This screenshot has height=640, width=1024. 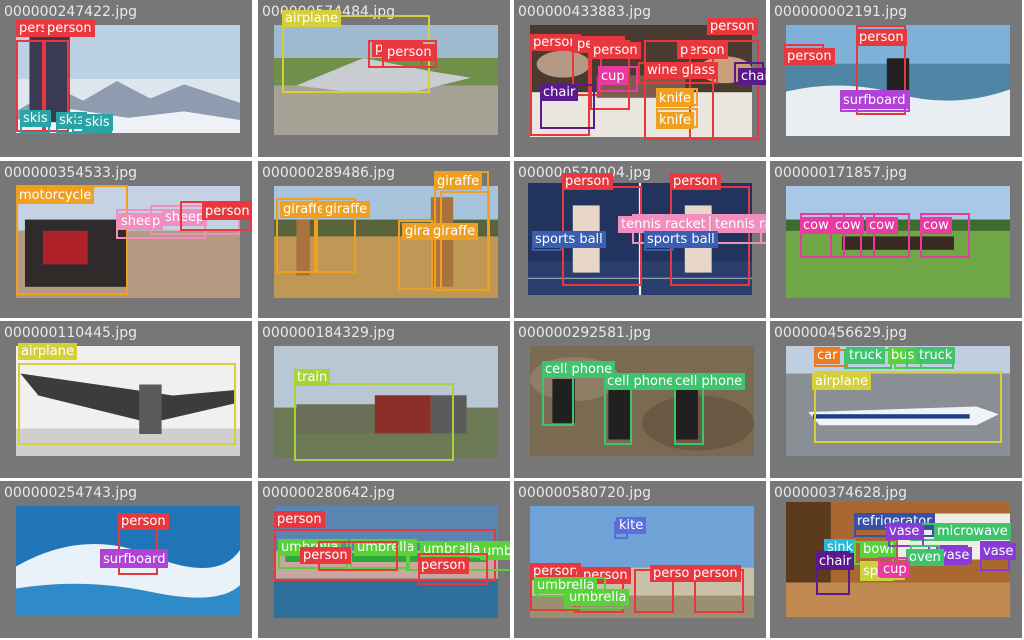 I want to click on grid-cell: 000000247422.jpg person person skis skis skis, so click(x=126, y=78).